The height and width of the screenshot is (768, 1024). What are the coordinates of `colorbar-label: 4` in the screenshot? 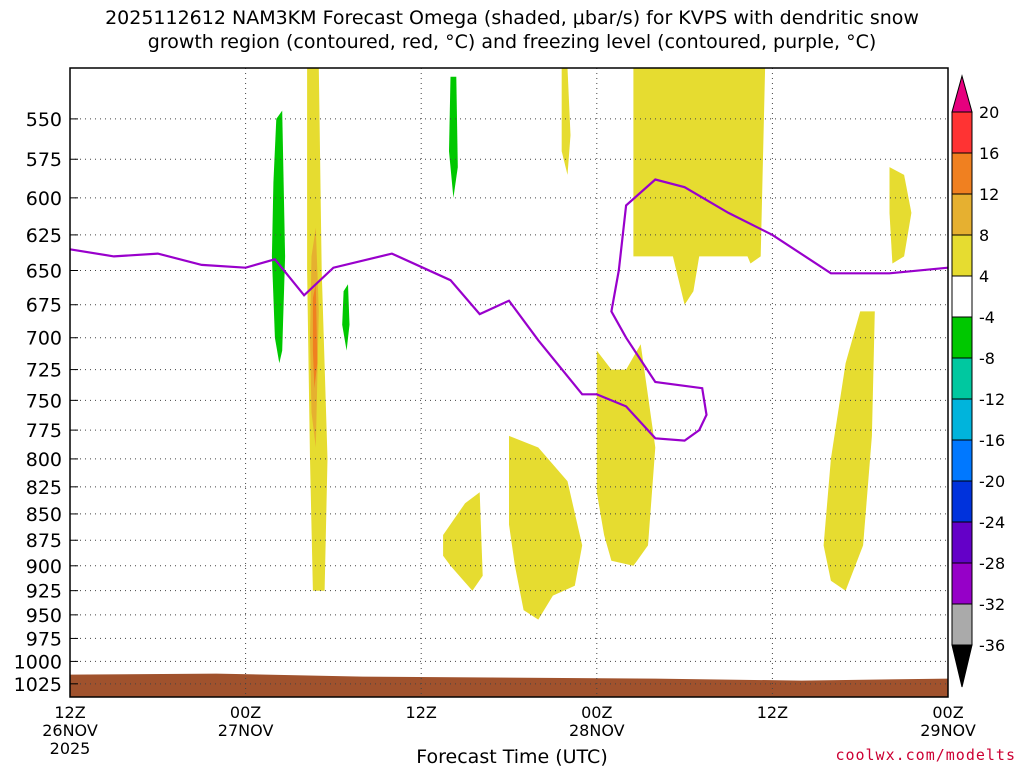 It's located at (984, 276).